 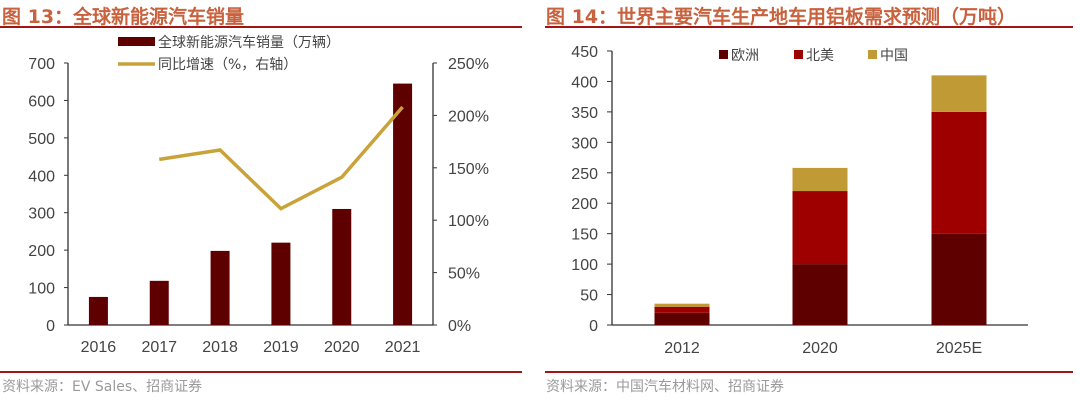 I want to click on bar-2012-欧洲, so click(x=682, y=318).